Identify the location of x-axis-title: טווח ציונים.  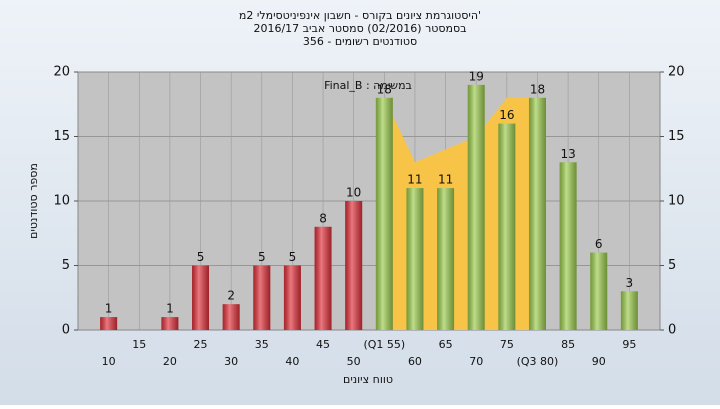
(368, 379).